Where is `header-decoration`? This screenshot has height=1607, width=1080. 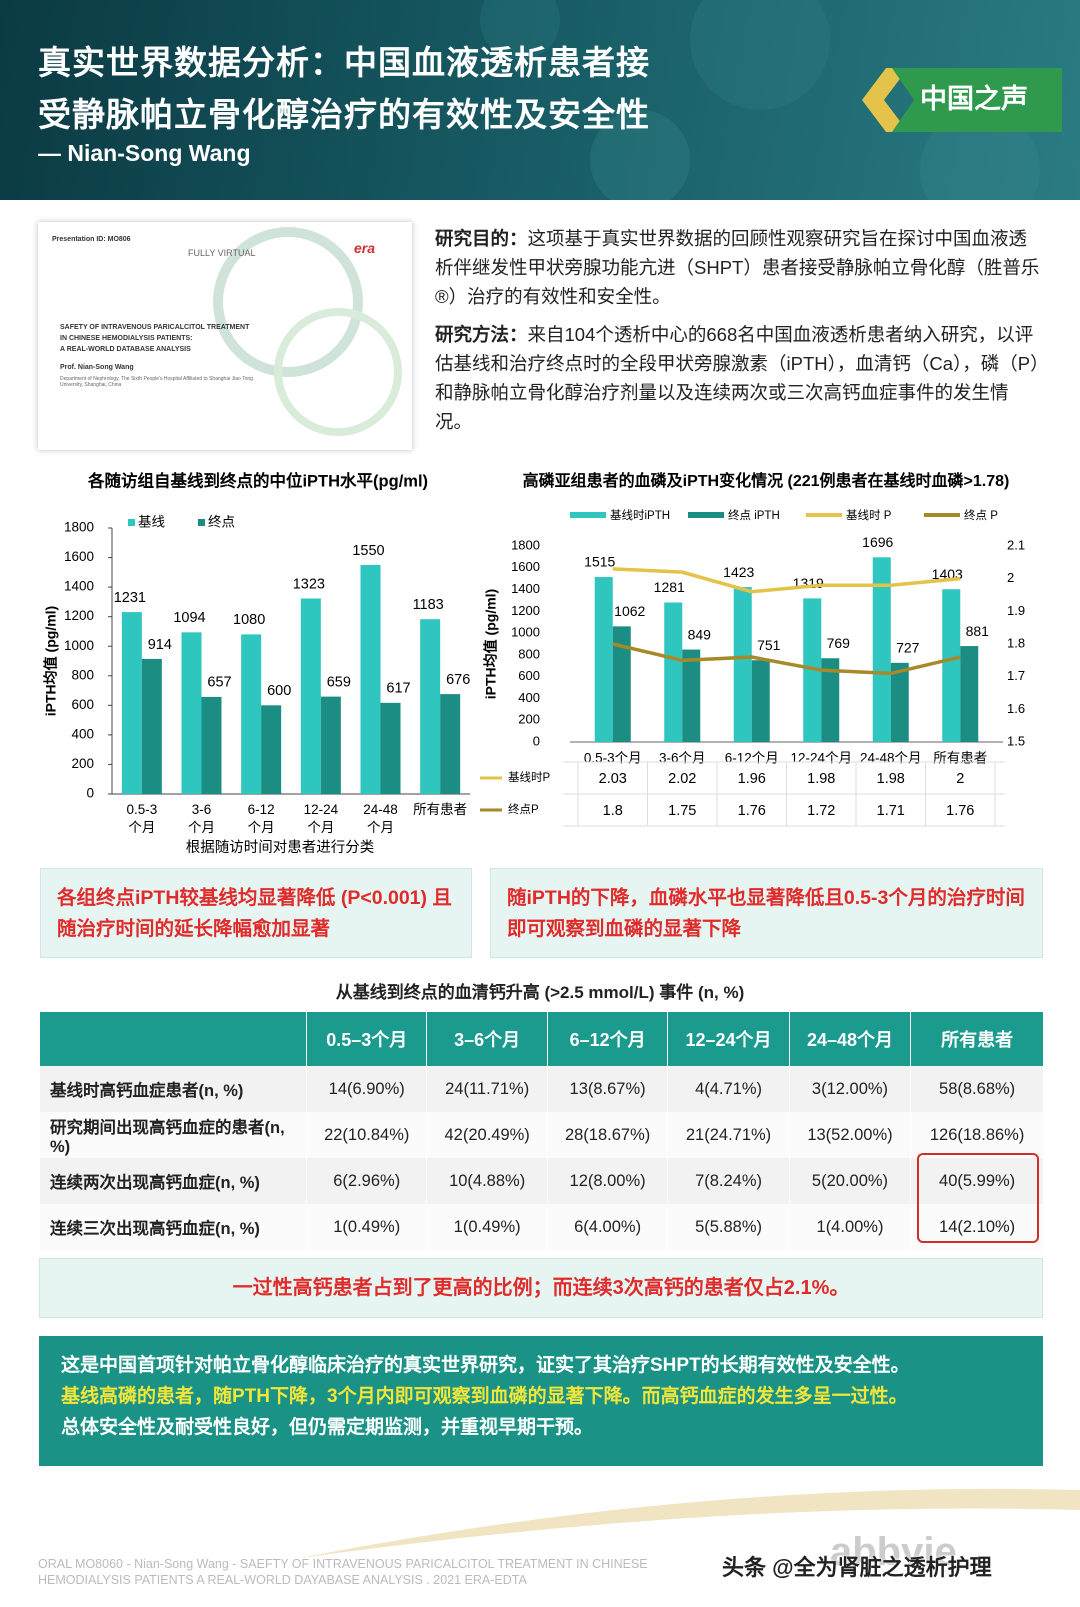 header-decoration is located at coordinates (760, 100).